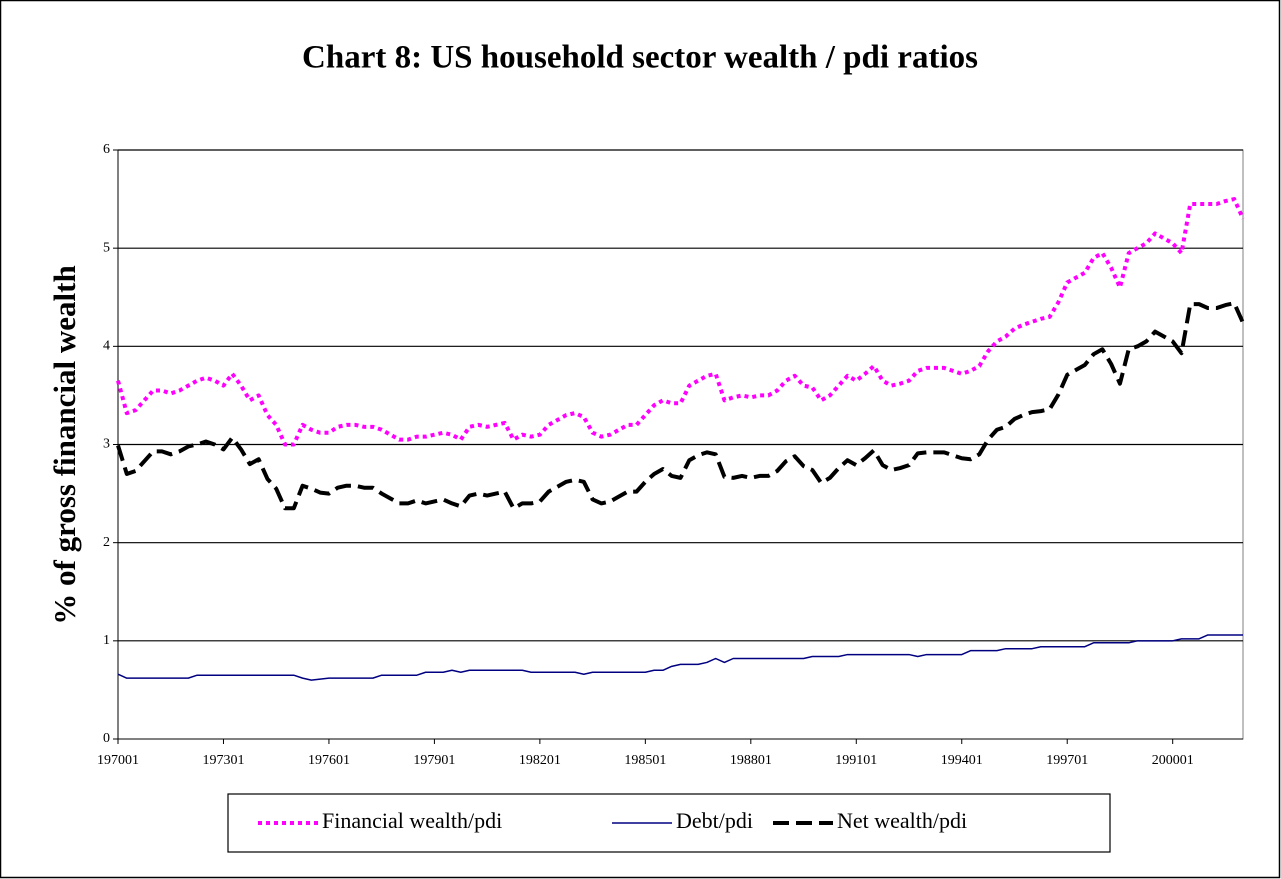 The image size is (1281, 879). I want to click on legend-label: Net wealth/pdi, so click(902, 820).